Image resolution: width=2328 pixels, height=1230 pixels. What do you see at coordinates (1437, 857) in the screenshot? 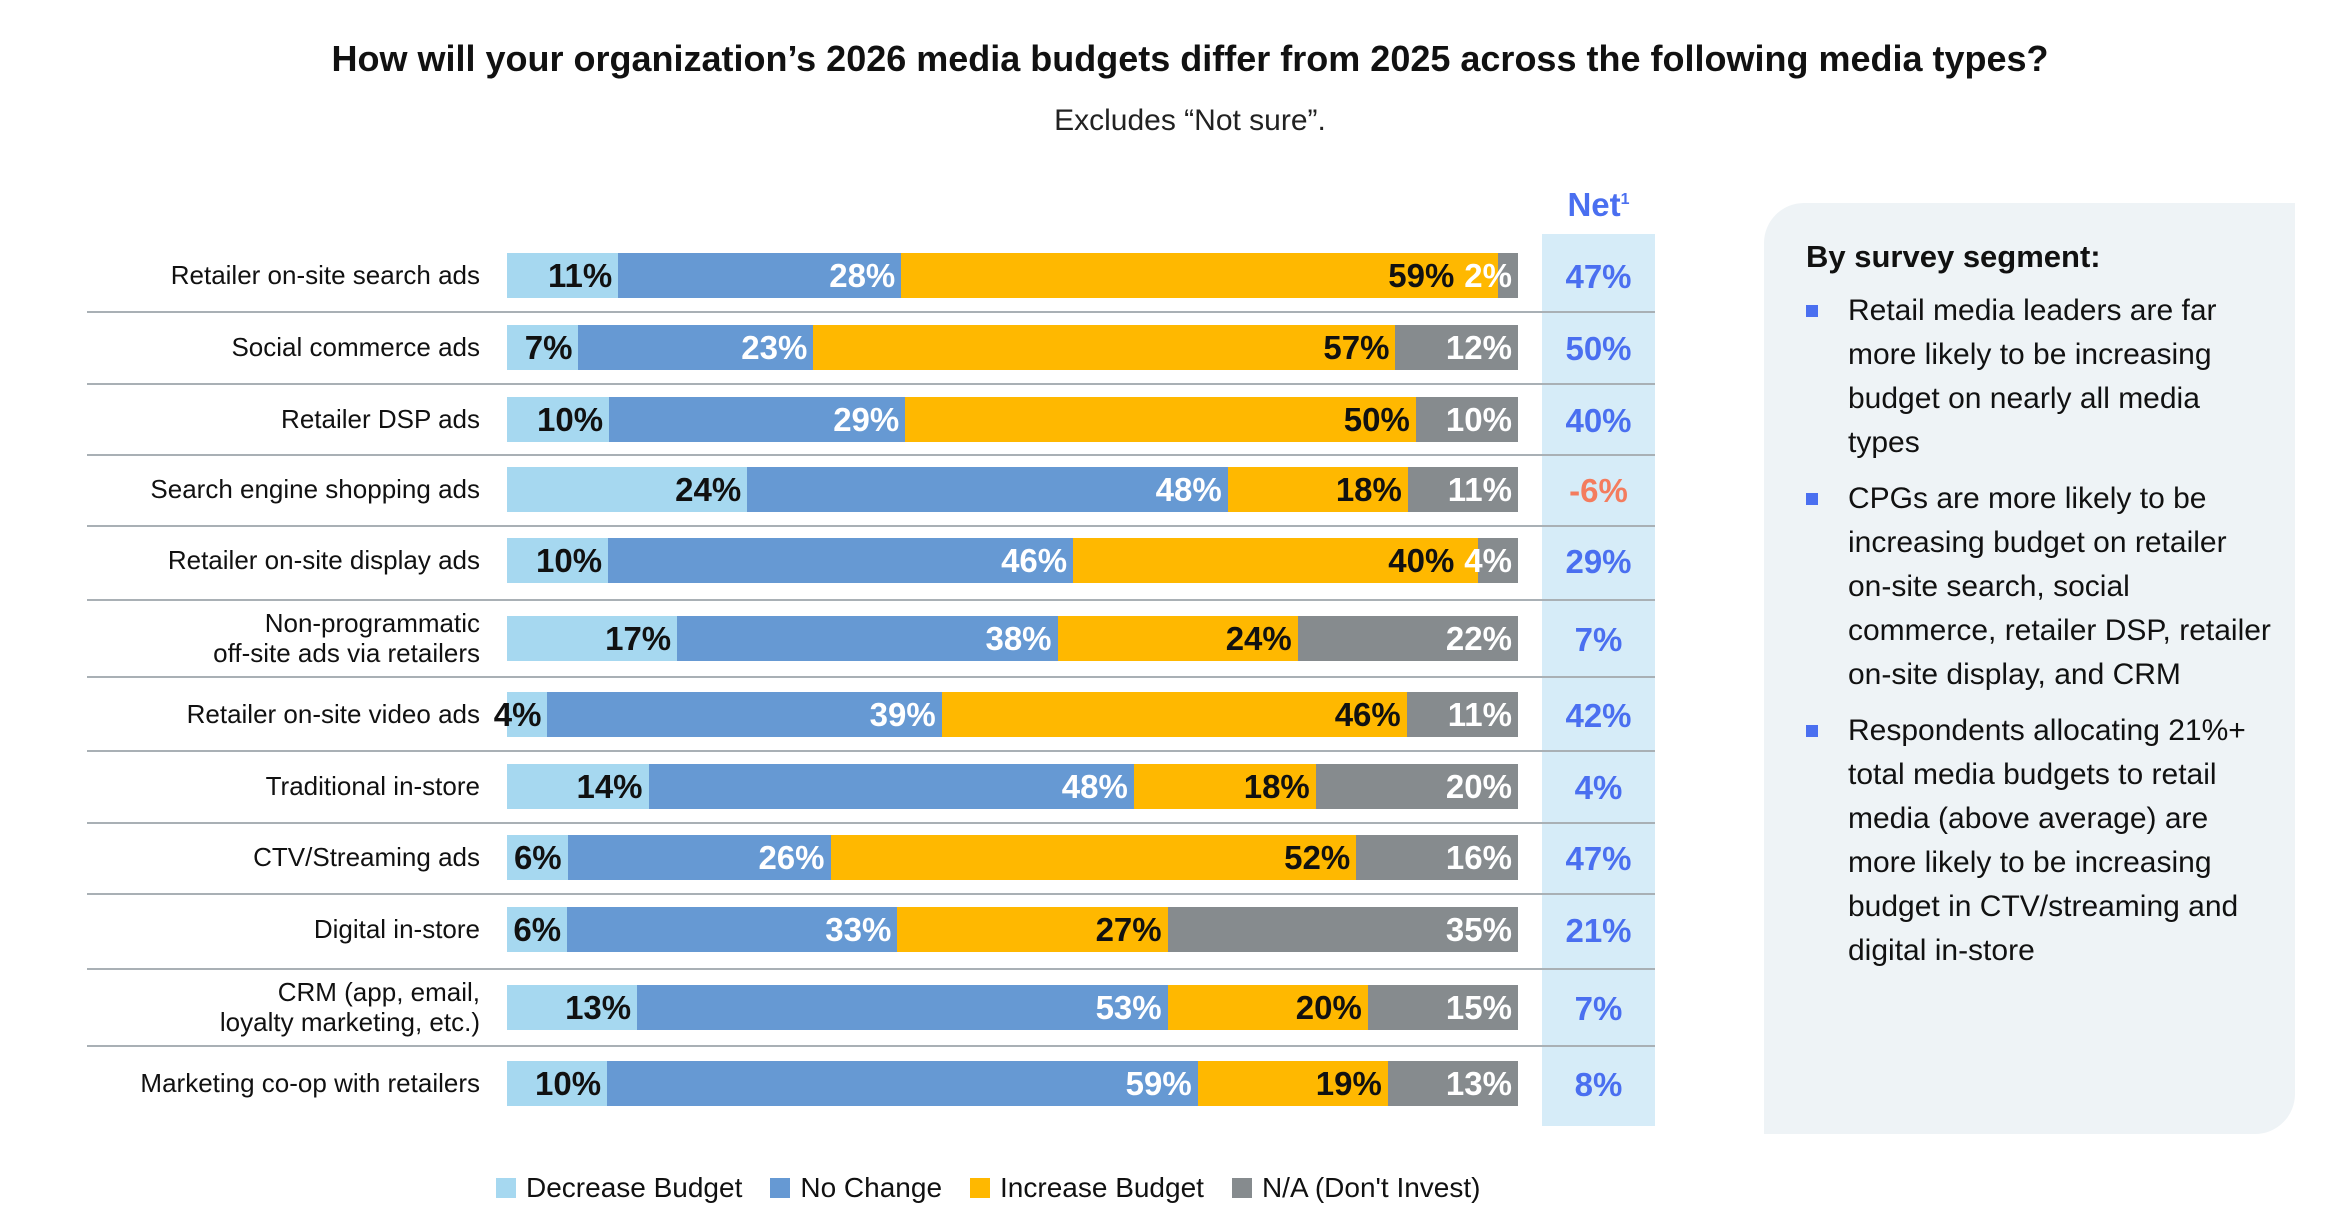
I see `bar-segment: 16%` at bounding box center [1437, 857].